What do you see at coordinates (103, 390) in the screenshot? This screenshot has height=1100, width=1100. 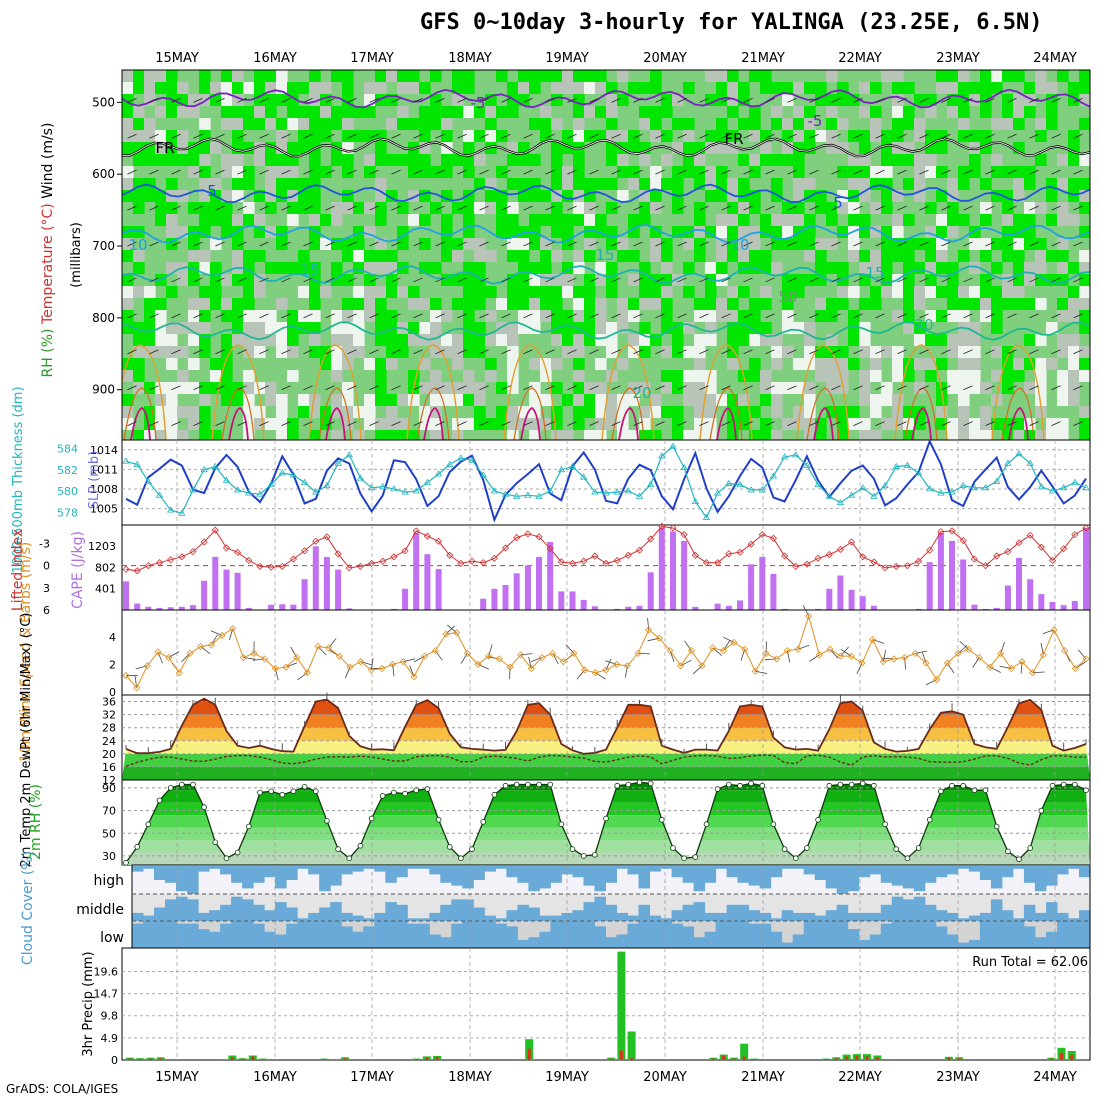 I see `ytick-label: 900` at bounding box center [103, 390].